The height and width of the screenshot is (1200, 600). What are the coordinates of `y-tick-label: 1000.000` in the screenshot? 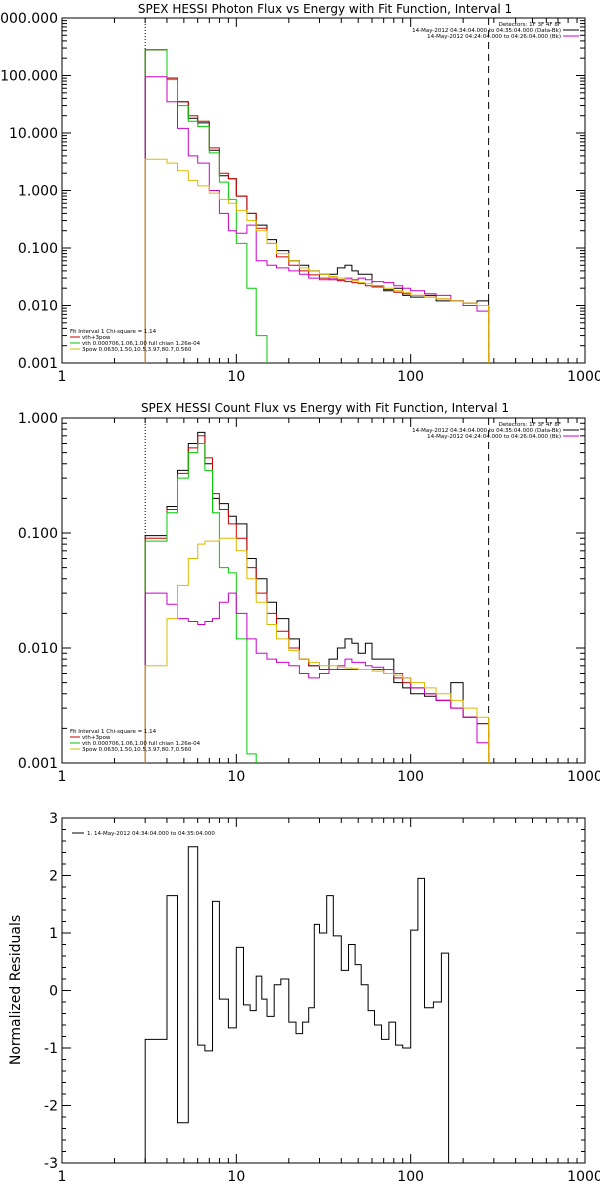 It's located at (29, 19).